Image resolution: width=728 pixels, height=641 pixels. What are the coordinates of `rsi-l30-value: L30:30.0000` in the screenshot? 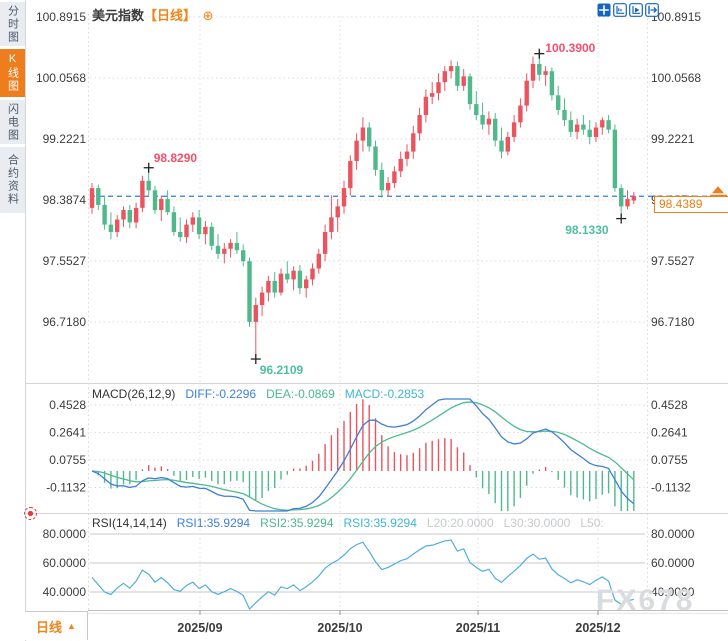 It's located at (537, 523).